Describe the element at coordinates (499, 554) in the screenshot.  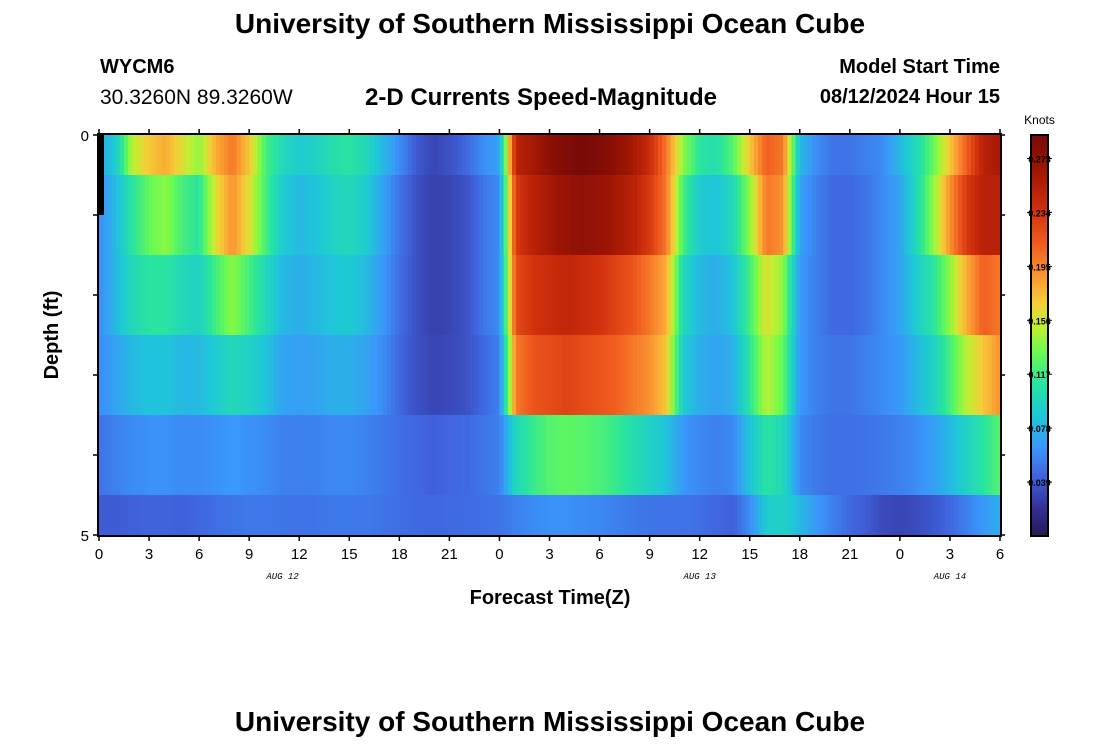
I see `x-tick-label: 0` at that location.